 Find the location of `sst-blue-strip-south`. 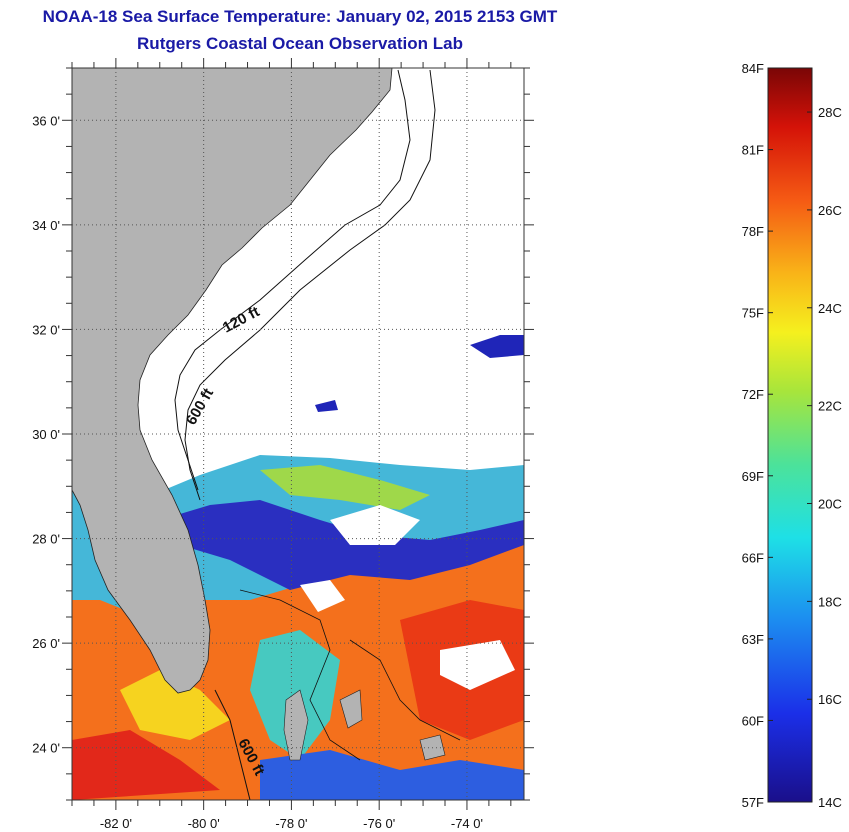

sst-blue-strip-south is located at coordinates (392, 775).